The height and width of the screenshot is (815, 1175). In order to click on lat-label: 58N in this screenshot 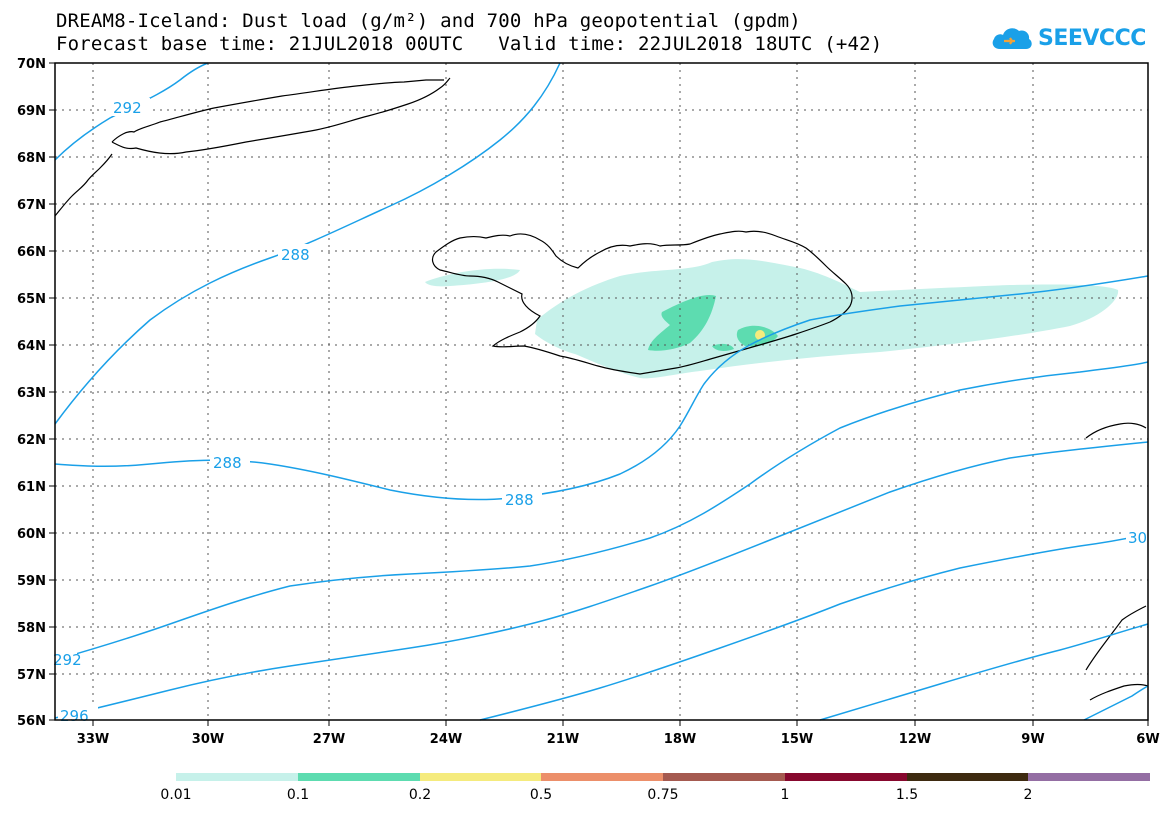, I will do `click(31, 628)`.